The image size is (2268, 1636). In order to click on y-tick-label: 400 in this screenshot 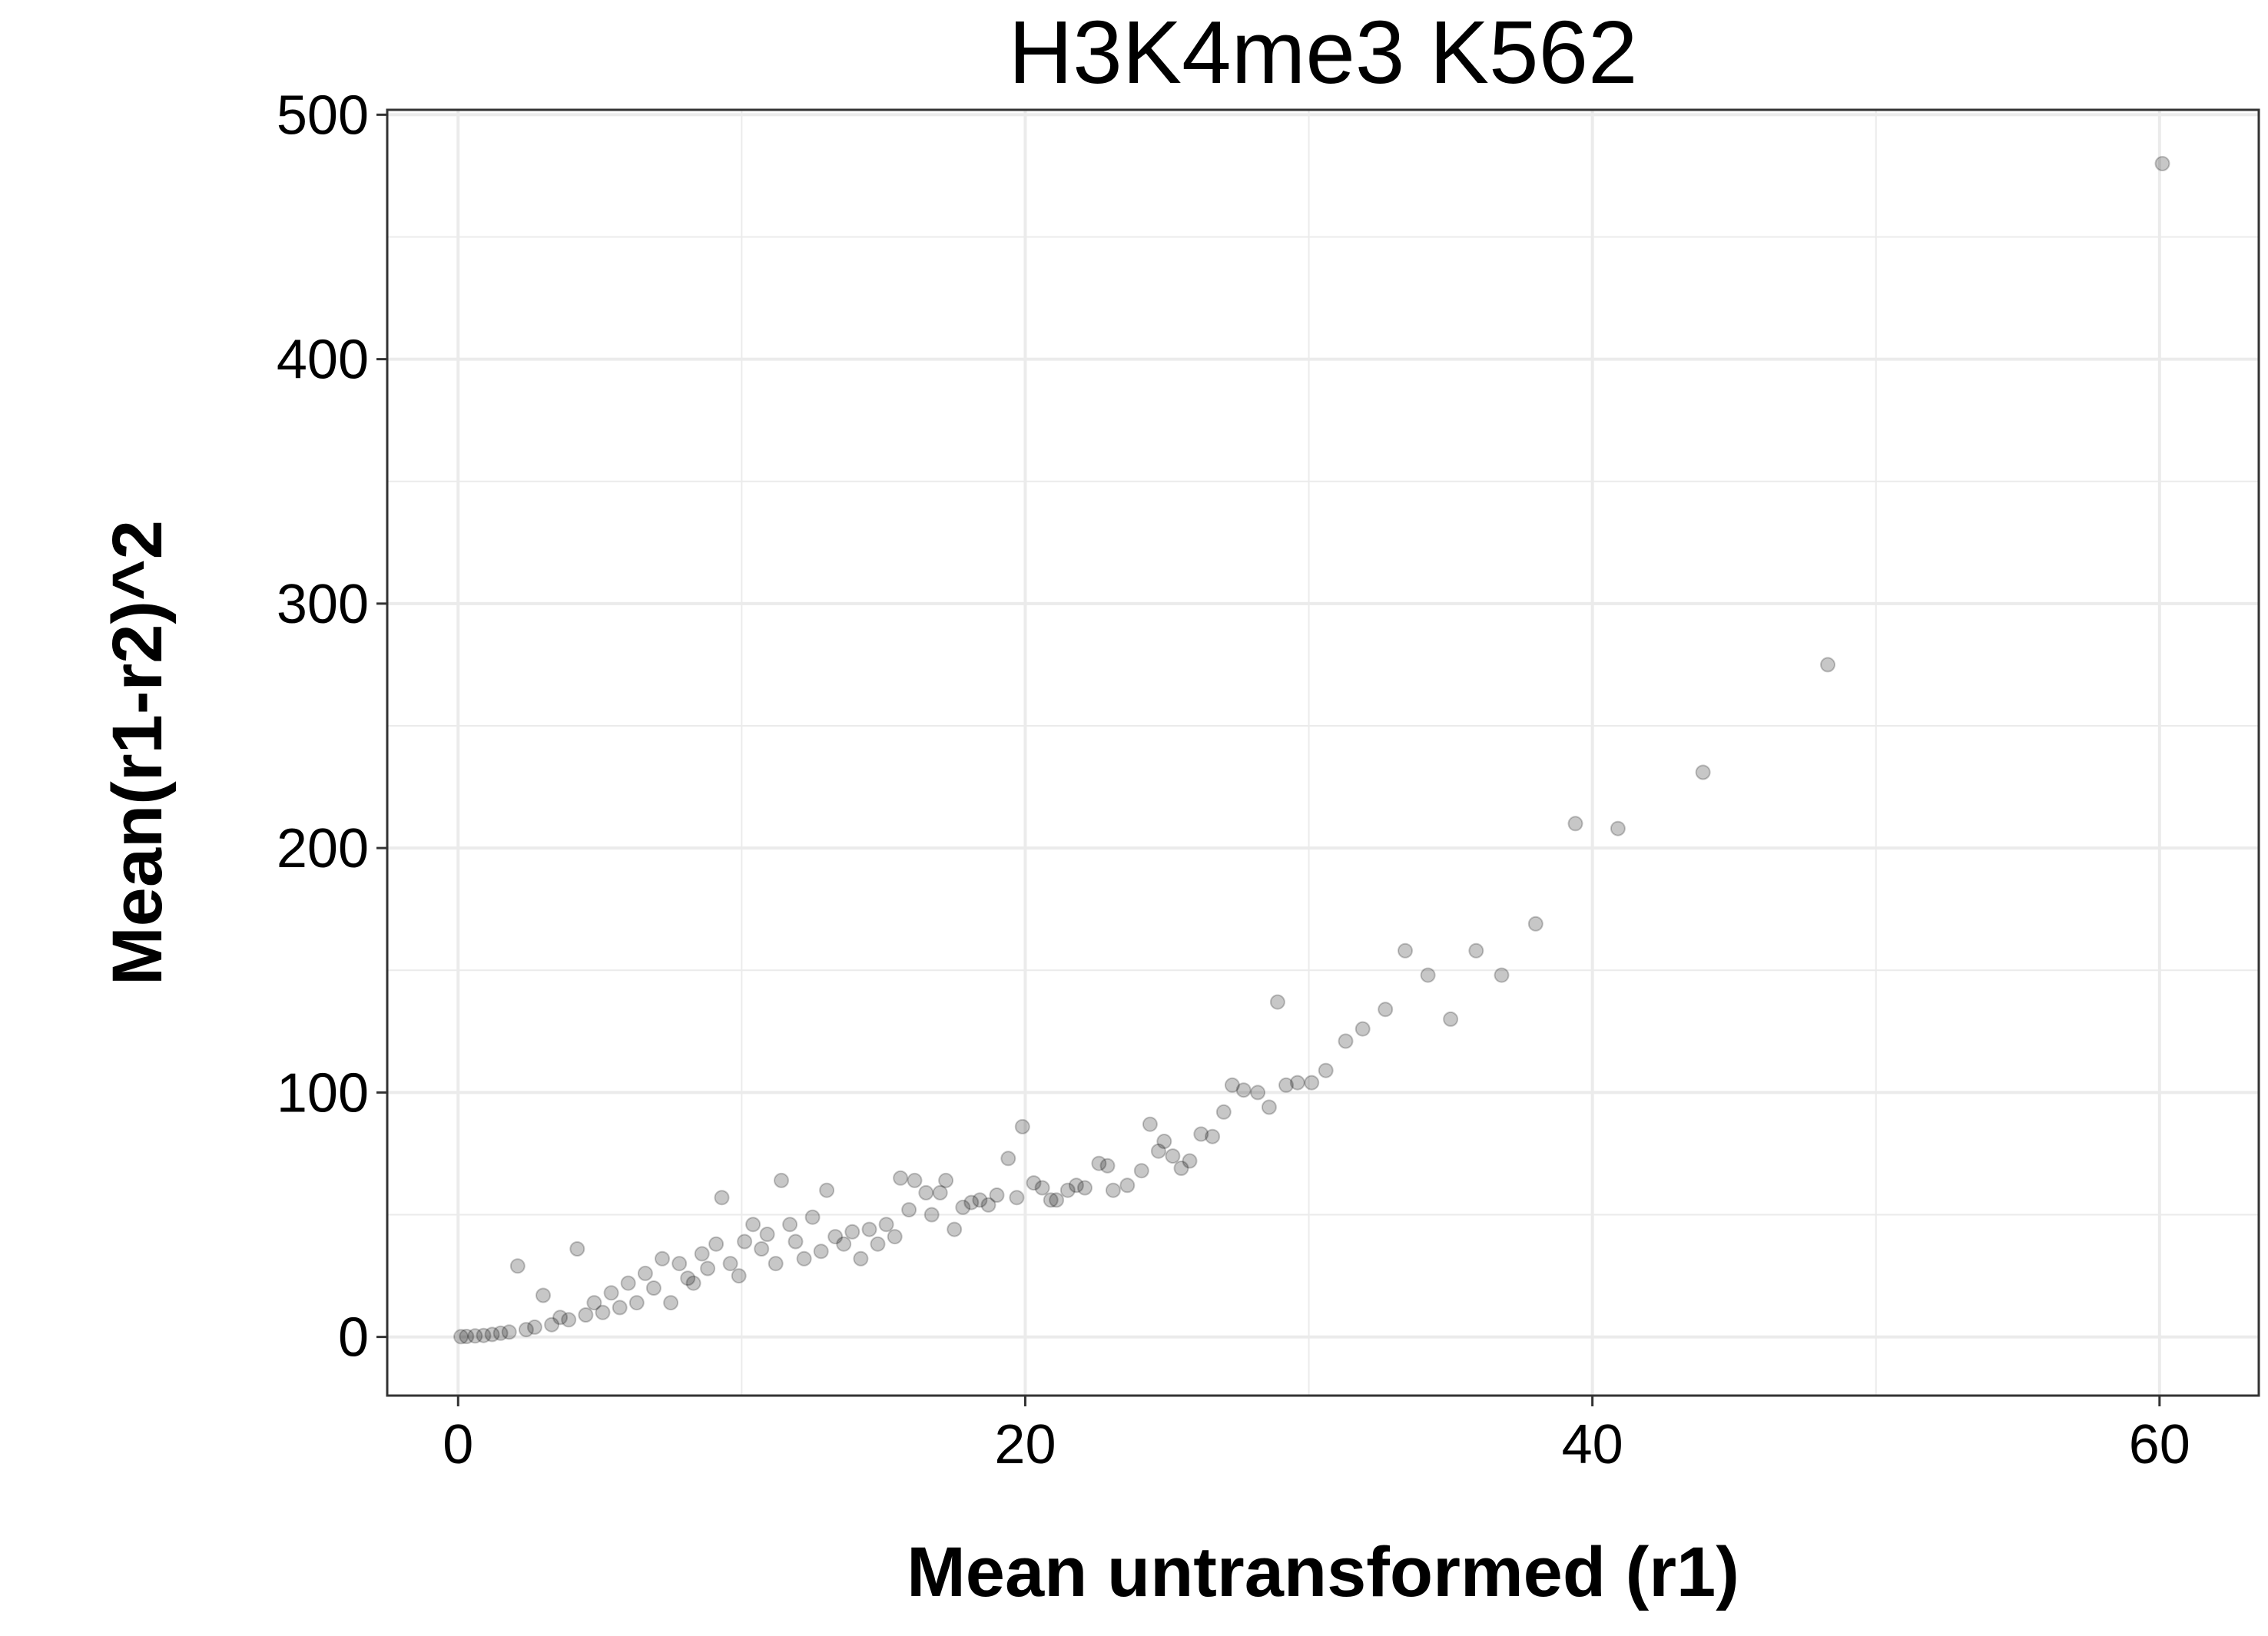, I will do `click(323, 360)`.